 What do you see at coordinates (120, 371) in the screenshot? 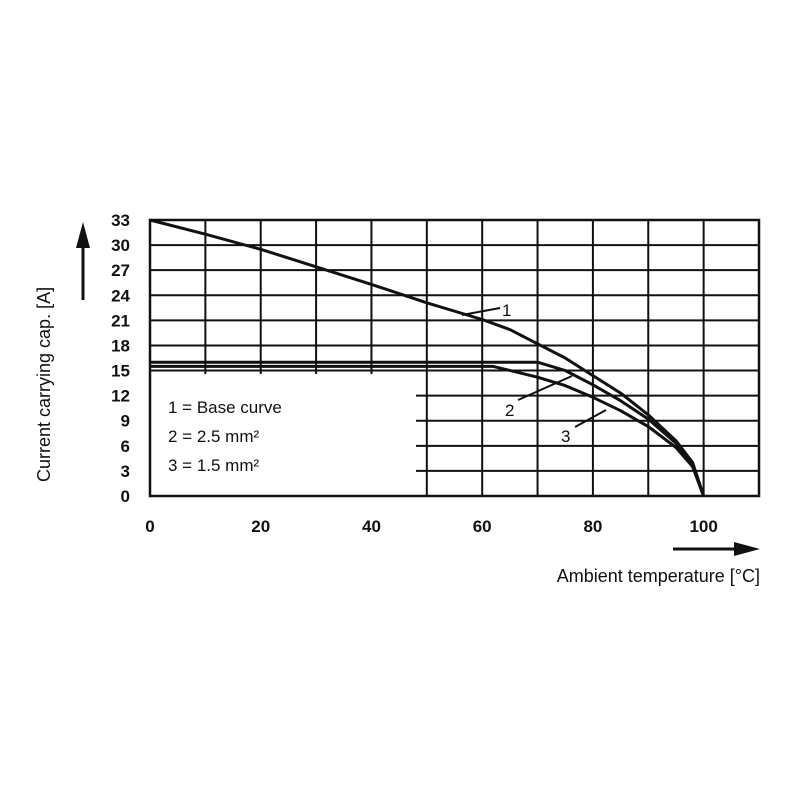
I see `y-tick-label: 15` at bounding box center [120, 371].